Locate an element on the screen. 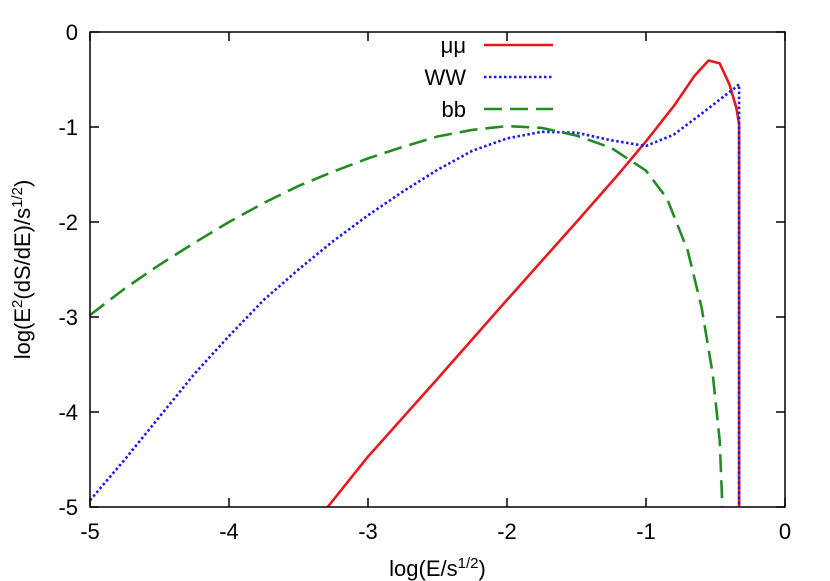  legend-label-0: μμ is located at coordinates (453, 45).